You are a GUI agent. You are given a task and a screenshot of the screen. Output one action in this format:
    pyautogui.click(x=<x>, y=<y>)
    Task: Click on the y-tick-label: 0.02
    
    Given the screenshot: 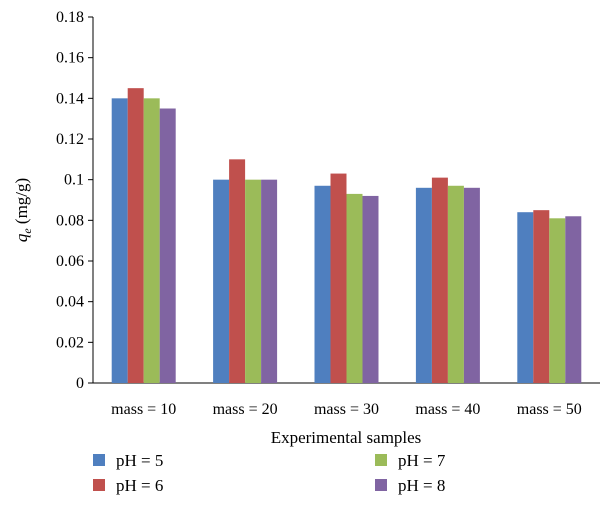 What is the action you would take?
    pyautogui.click(x=70, y=342)
    